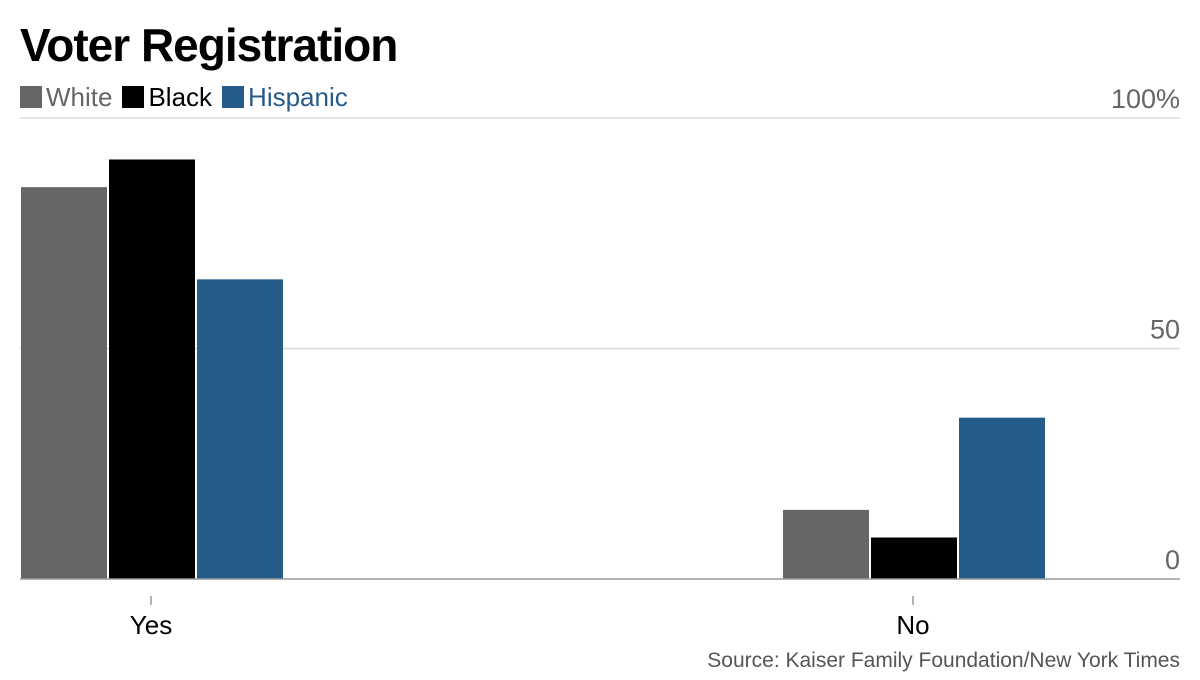  Describe the element at coordinates (31, 97) in the screenshot. I see `legend-swatch-white` at that location.